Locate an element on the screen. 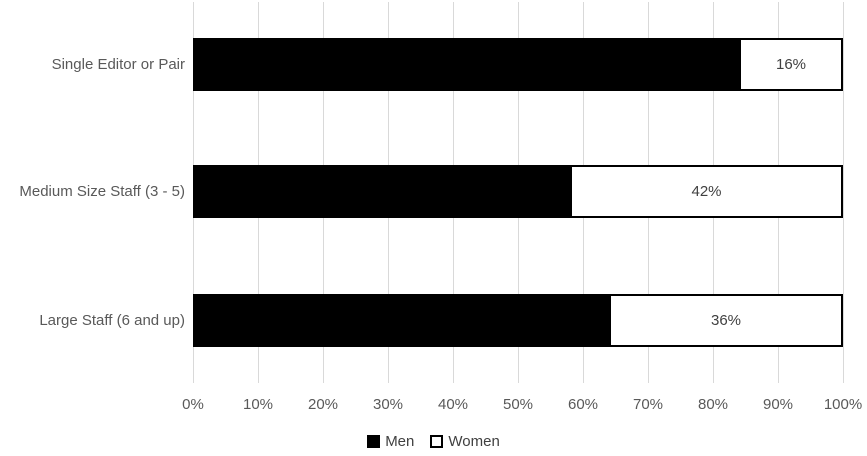 This screenshot has width=867, height=456. tick-label: 20% is located at coordinates (323, 404).